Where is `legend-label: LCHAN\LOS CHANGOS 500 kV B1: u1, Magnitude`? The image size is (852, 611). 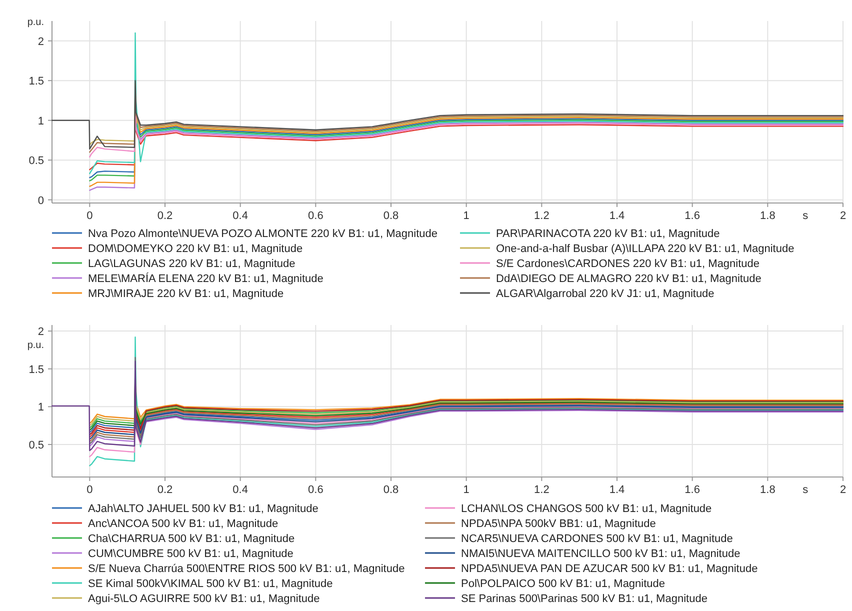 legend-label: LCHAN\LOS CHANGOS 500 kV B1: u1, Magnitude is located at coordinates (586, 509).